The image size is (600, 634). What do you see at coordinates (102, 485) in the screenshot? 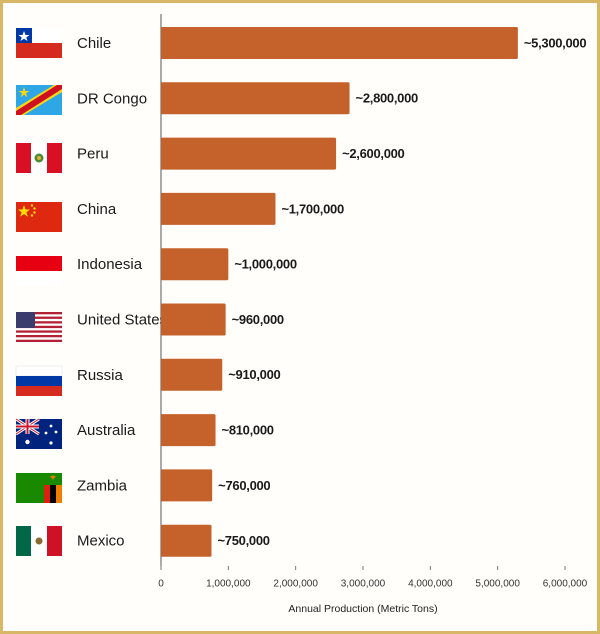
I see `category-label: Zambia` at bounding box center [102, 485].